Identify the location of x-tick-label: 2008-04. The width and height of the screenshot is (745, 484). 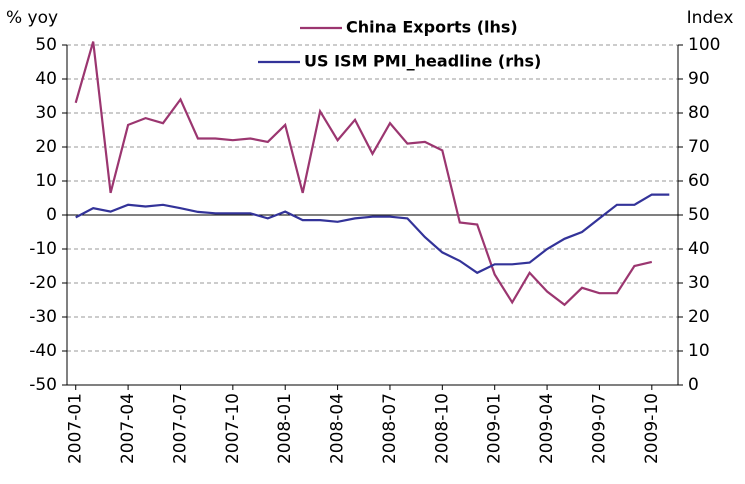
(338, 428).